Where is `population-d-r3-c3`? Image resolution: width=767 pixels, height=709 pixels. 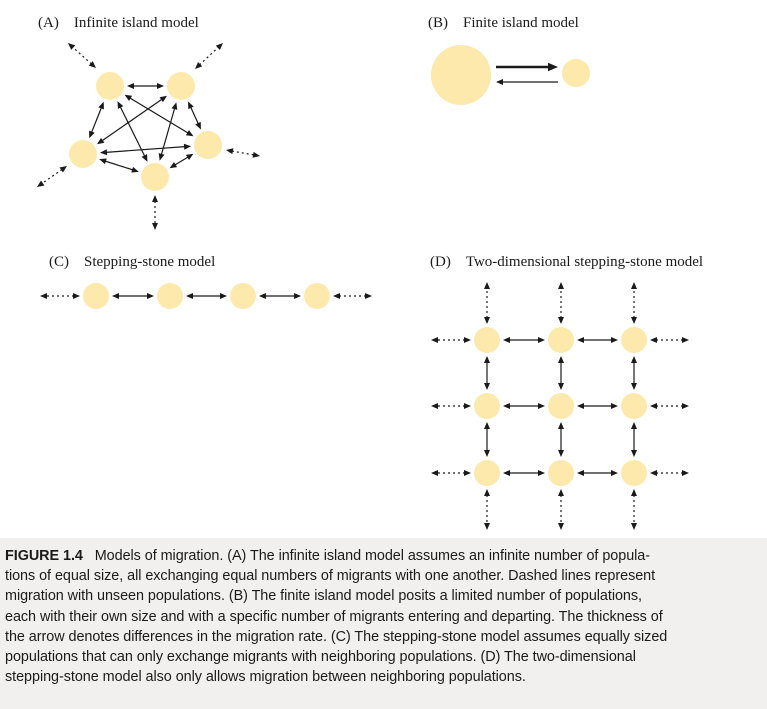 population-d-r3-c3 is located at coordinates (634, 473).